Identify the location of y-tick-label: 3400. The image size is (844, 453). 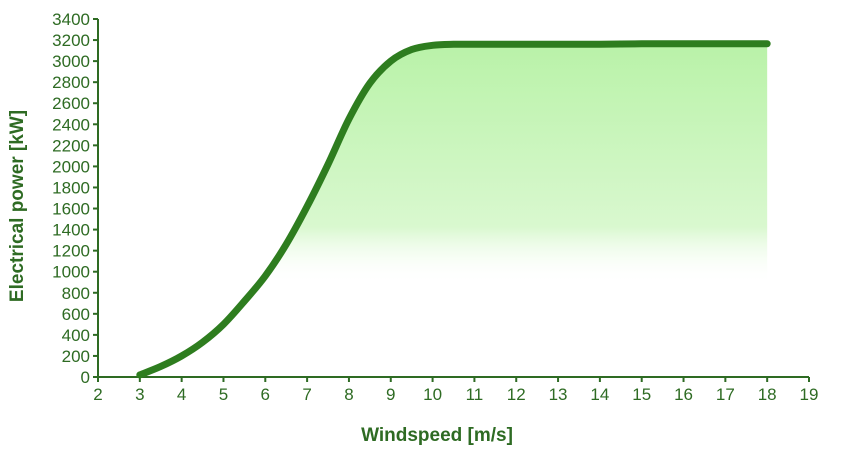
(71, 19).